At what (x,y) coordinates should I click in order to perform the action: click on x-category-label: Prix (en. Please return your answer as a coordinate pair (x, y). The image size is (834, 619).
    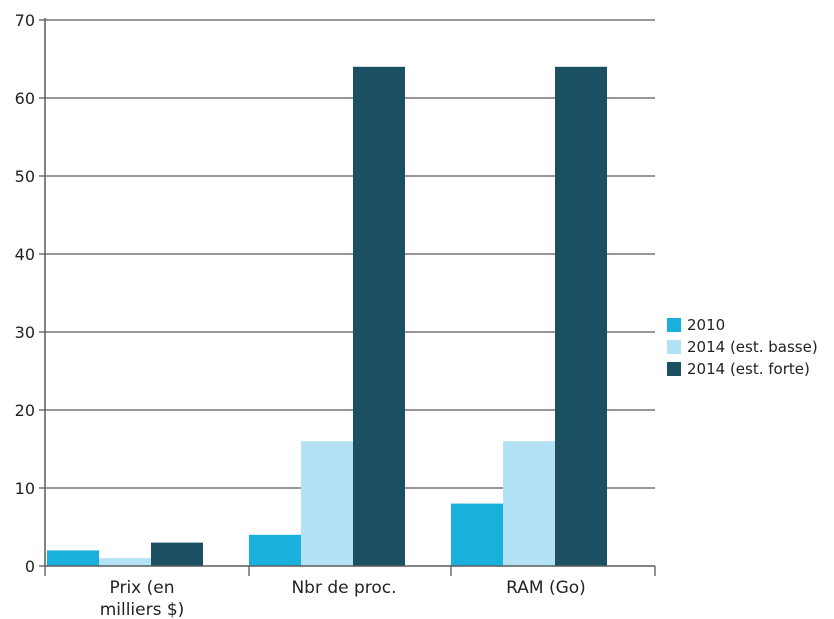
    Looking at the image, I should click on (142, 588).